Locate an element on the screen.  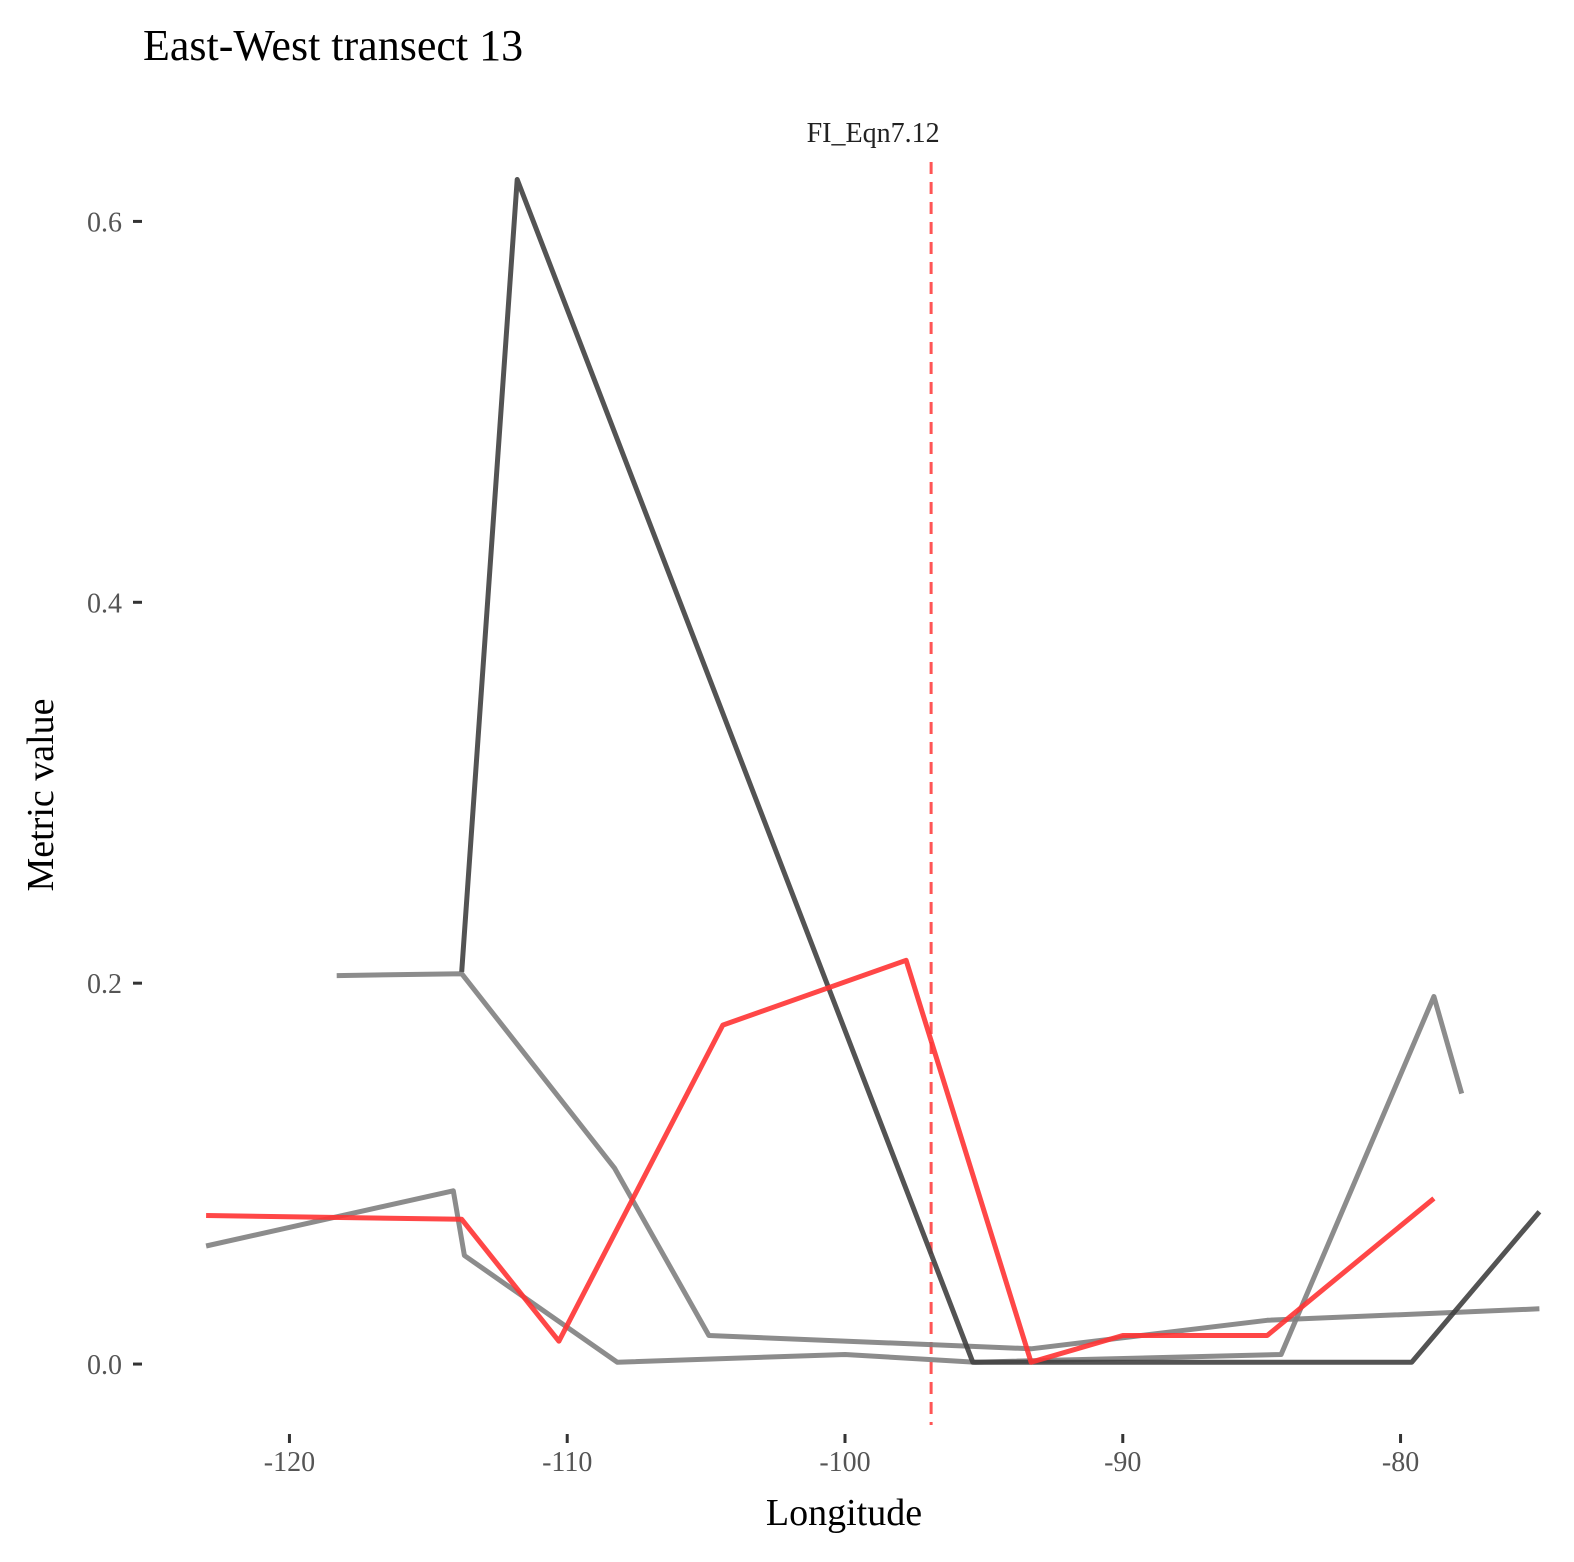
x-axis-title: Longitude is located at coordinates (844, 1513).